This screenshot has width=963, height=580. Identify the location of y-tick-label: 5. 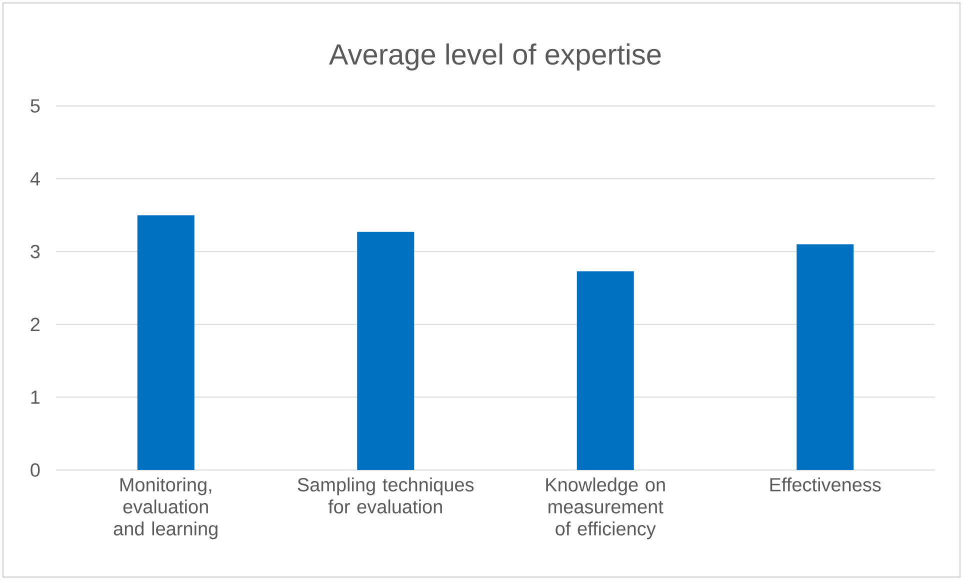
(35, 106).